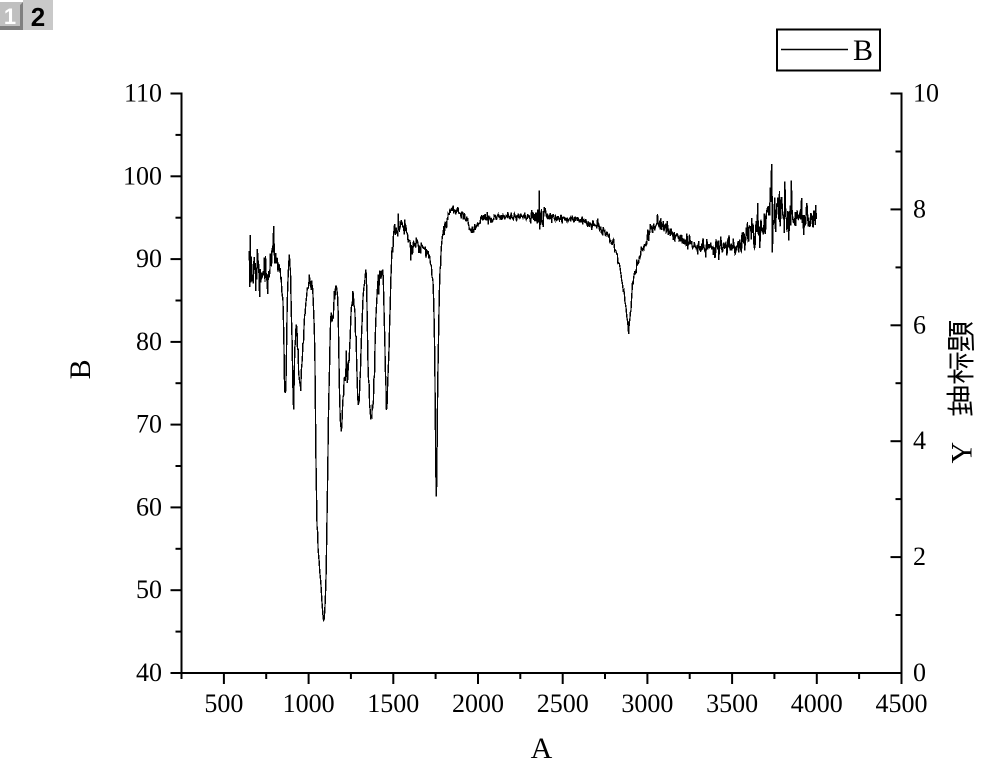  What do you see at coordinates (309, 703) in the screenshot?
I see `svg-text: 1000` at bounding box center [309, 703].